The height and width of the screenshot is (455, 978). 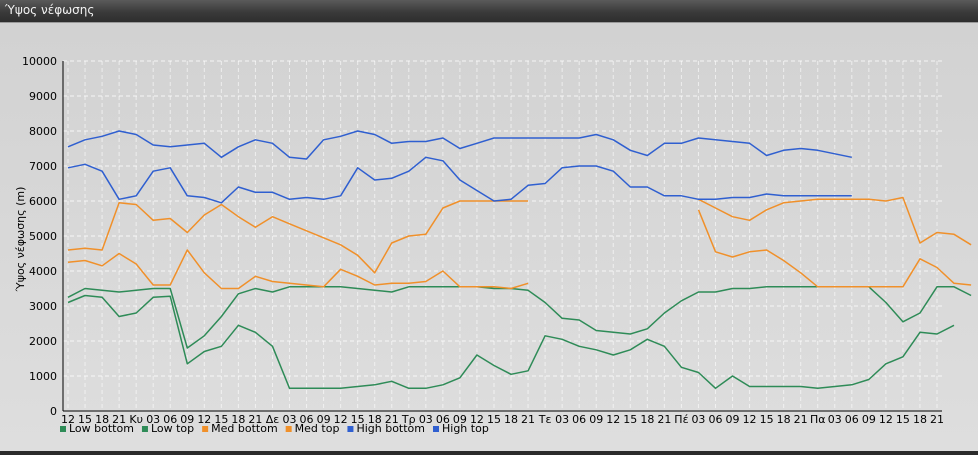 I want to click on legend-label: Med bottom, so click(x=244, y=428).